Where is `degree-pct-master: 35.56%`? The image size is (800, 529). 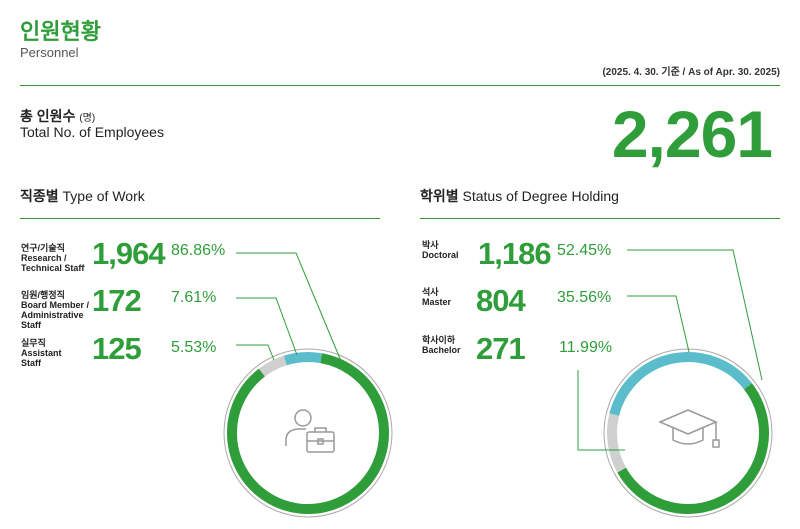 degree-pct-master: 35.56% is located at coordinates (584, 297).